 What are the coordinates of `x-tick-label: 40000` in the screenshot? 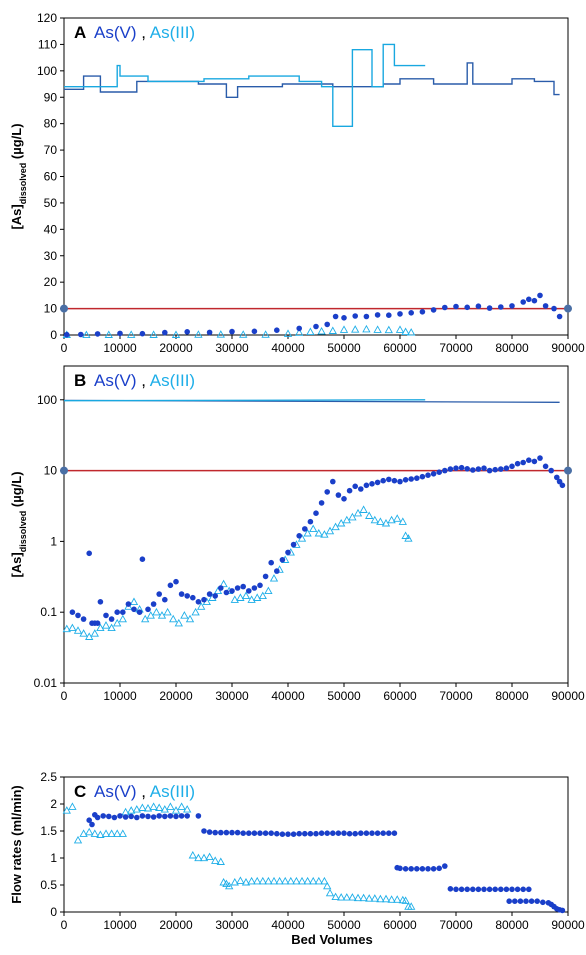 It's located at (288, 925).